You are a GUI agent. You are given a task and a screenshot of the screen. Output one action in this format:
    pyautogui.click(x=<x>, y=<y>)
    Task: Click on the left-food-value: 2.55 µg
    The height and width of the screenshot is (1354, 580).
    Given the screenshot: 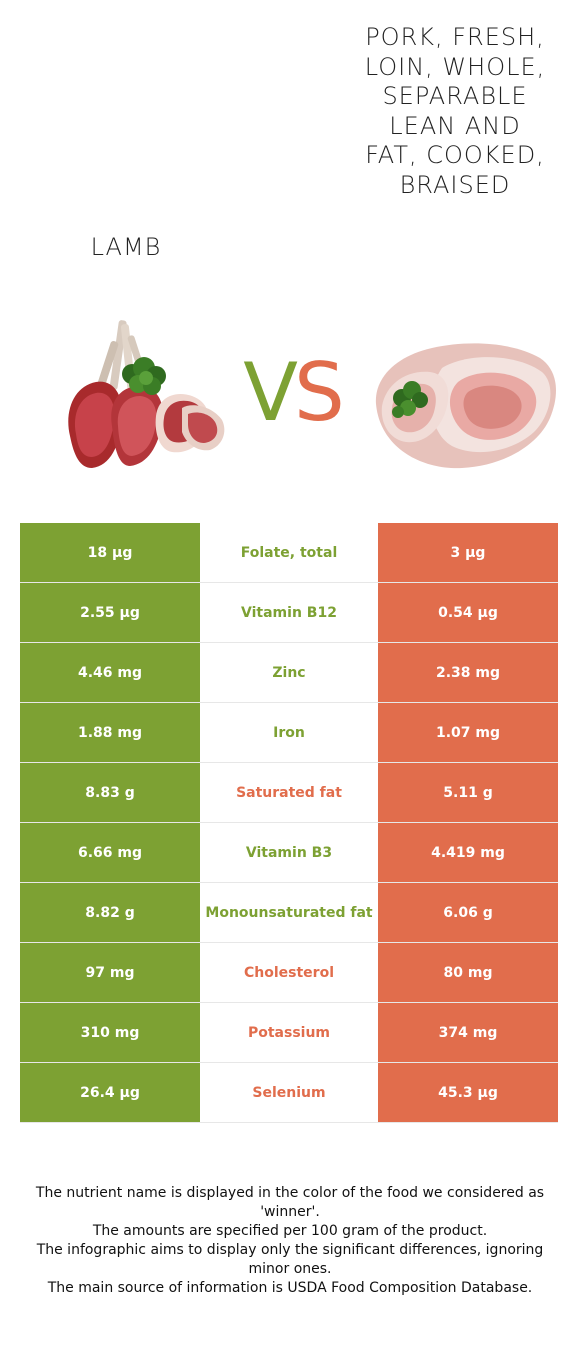 What is the action you would take?
    pyautogui.click(x=110, y=612)
    